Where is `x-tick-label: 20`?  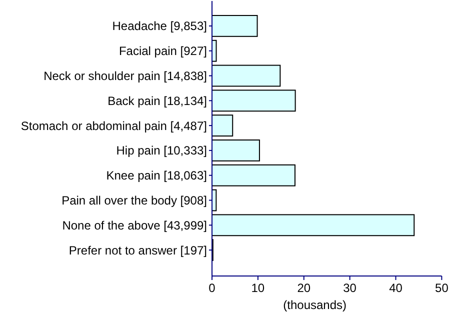 x-tick-label: 20 is located at coordinates (304, 288).